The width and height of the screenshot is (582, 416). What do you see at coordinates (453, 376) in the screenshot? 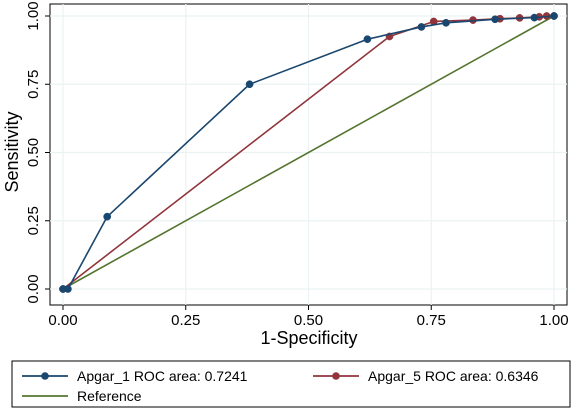
I see `legend-label-apgar-5: Apgar_5 ROC area: 0.6346` at bounding box center [453, 376].